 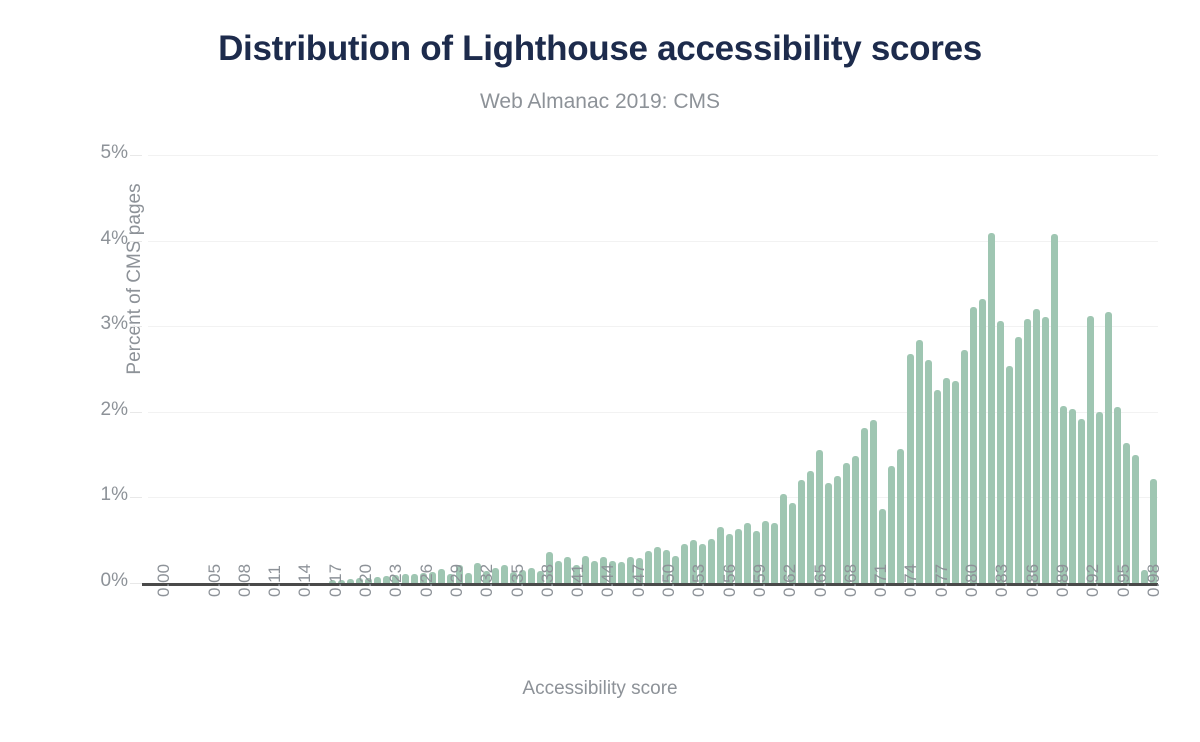 I want to click on x-axis-tick-label: 0.35, so click(x=517, y=580).